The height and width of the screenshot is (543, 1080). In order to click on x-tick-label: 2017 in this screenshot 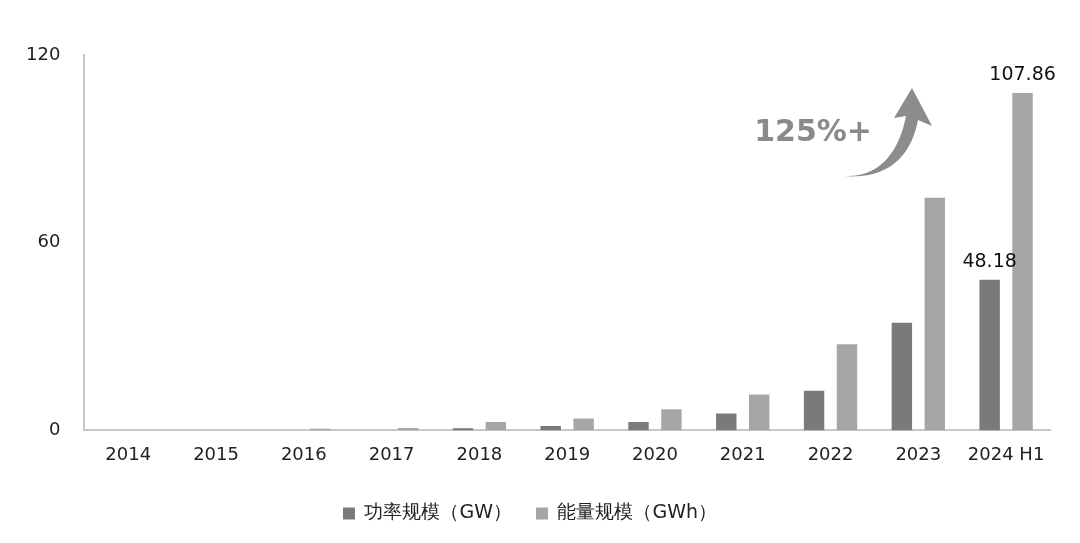, I will do `click(391, 453)`.